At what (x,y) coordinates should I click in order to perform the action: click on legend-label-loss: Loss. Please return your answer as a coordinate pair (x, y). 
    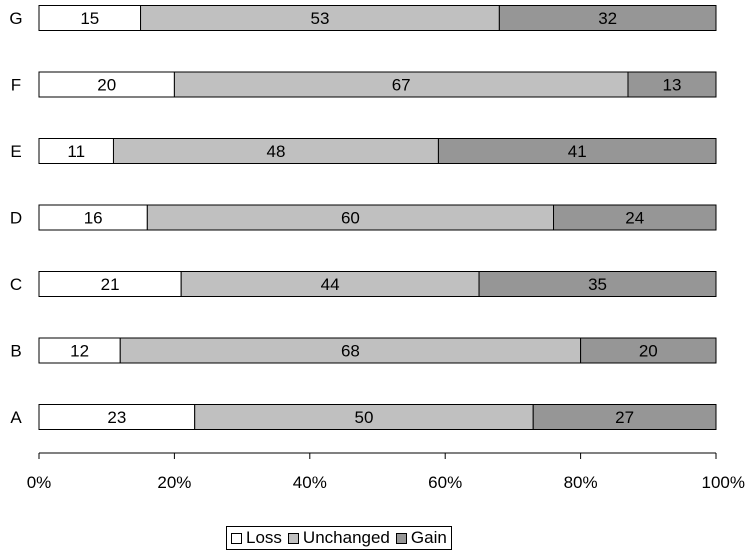
    Looking at the image, I should click on (264, 537).